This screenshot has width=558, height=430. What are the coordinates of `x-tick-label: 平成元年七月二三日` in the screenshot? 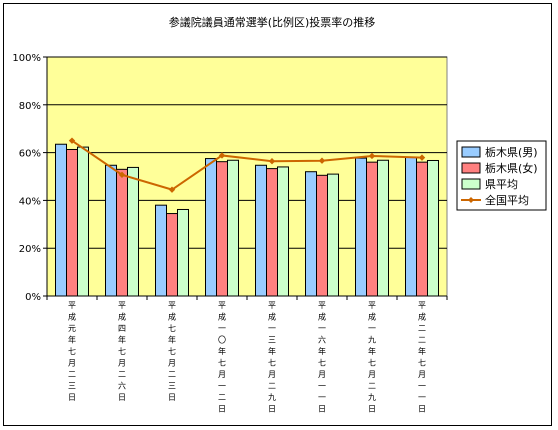 It's located at (72, 351).